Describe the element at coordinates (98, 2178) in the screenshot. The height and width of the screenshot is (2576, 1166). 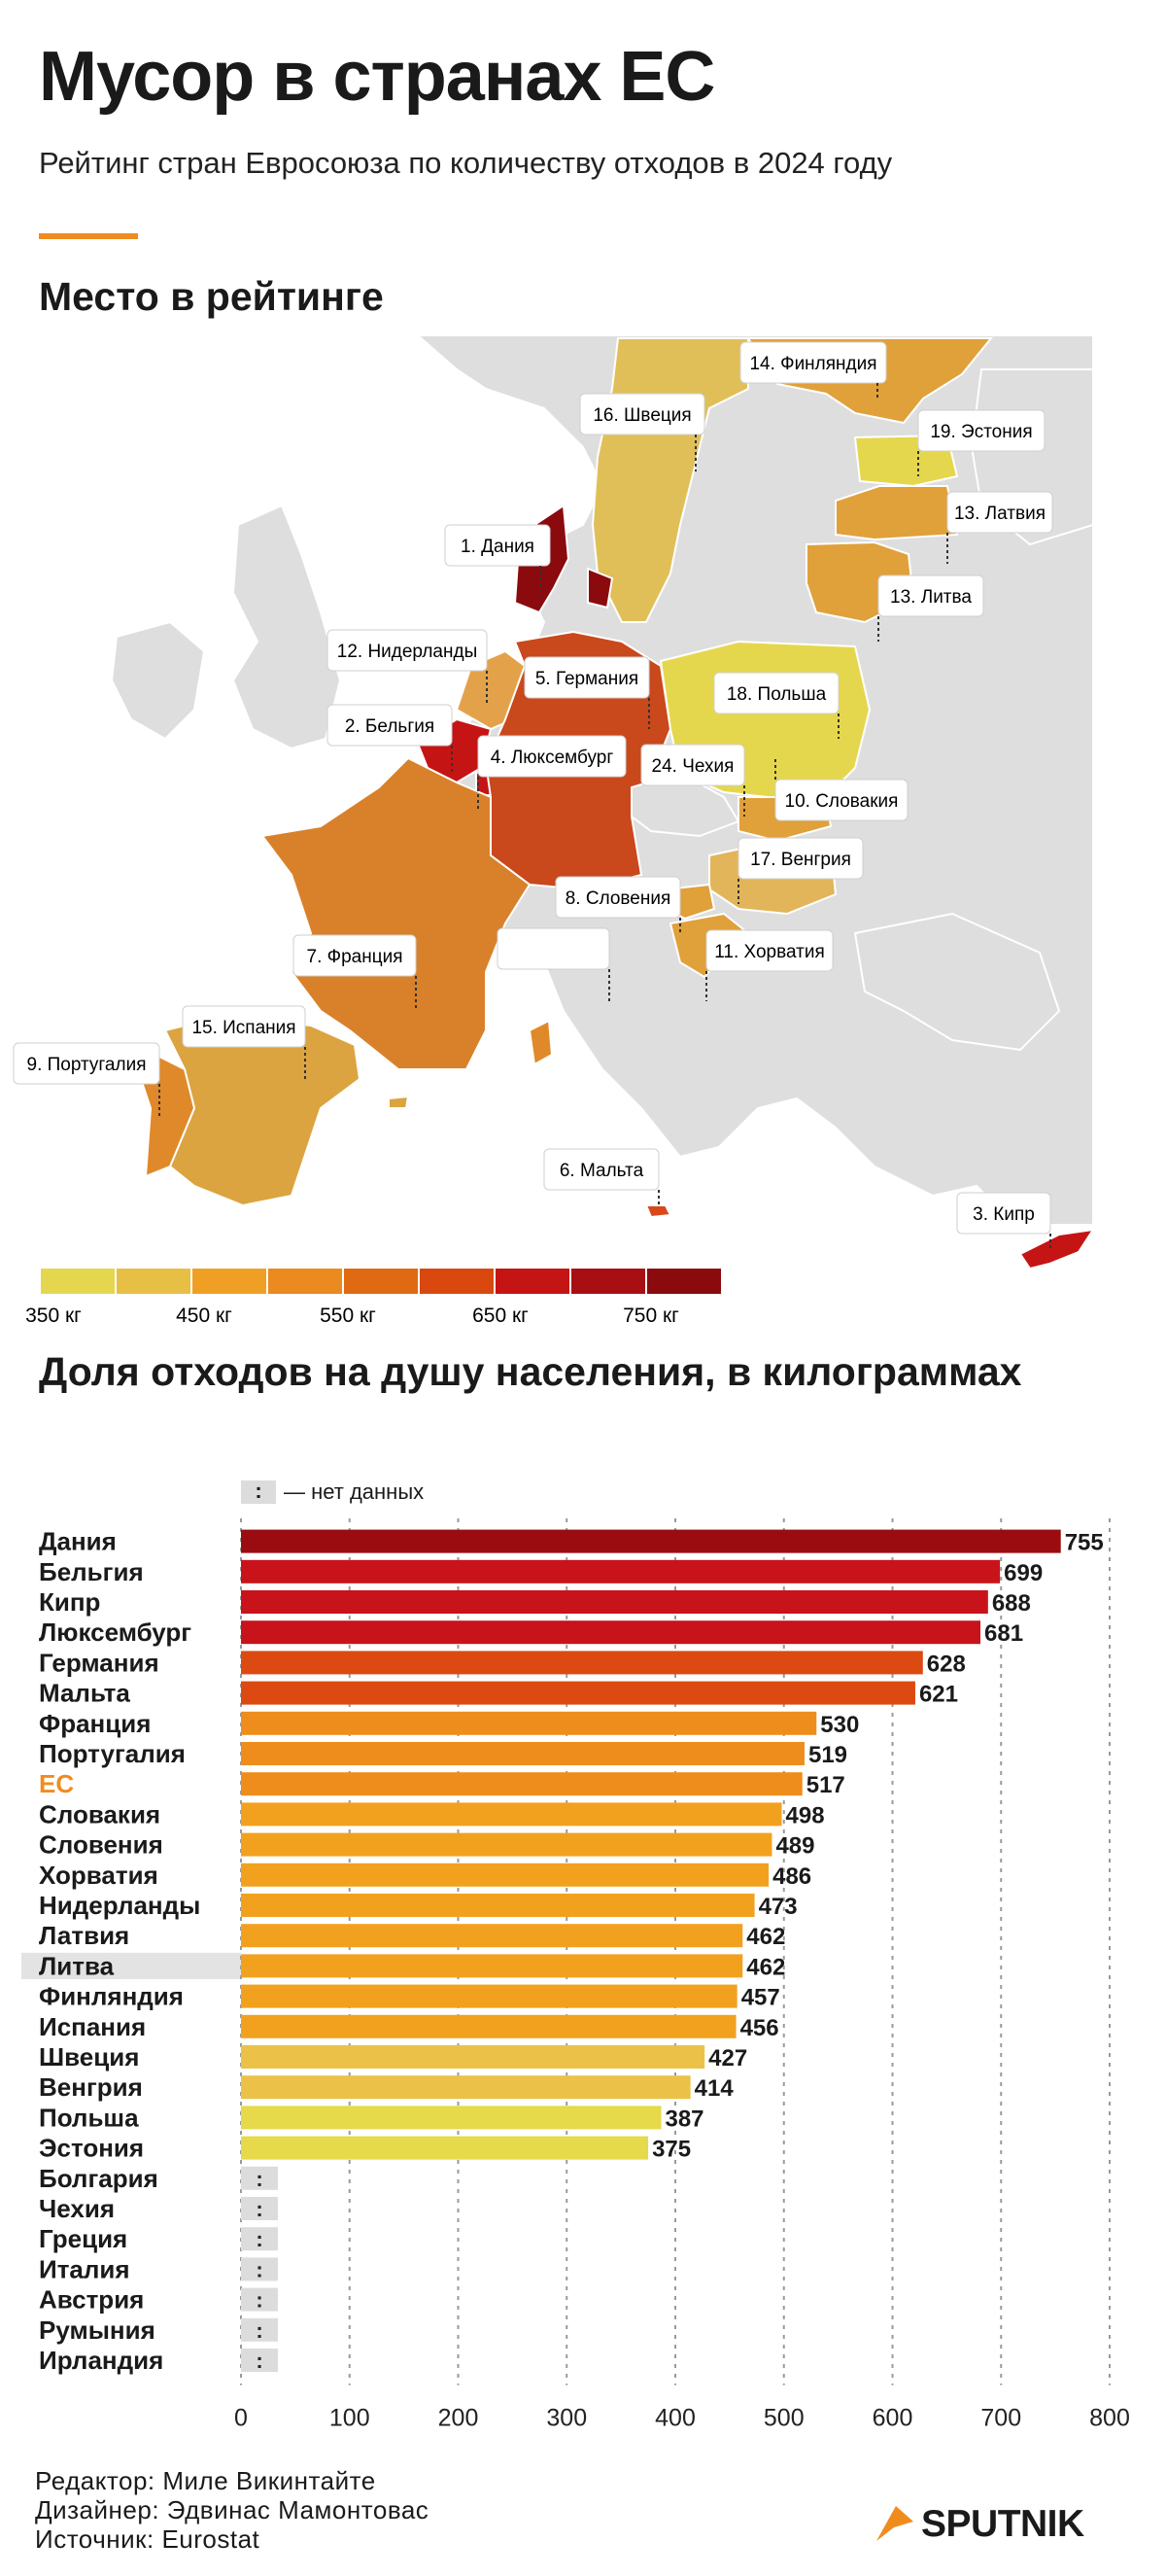
I see `category-label: Болгария` at that location.